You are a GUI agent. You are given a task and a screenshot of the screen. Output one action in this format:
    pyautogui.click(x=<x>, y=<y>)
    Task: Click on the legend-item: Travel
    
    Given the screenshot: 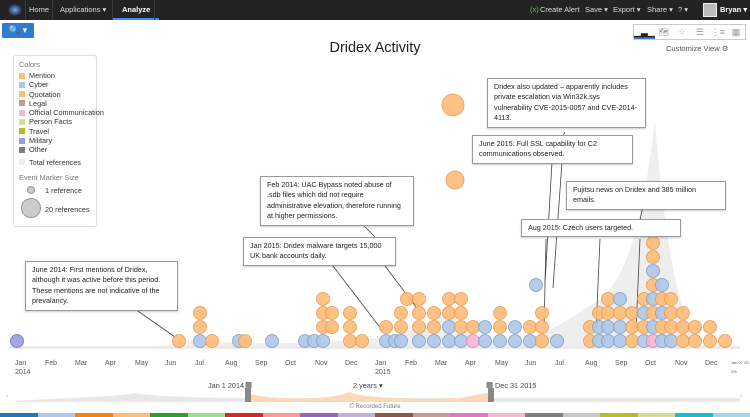 What is the action you would take?
    pyautogui.click(x=55, y=131)
    